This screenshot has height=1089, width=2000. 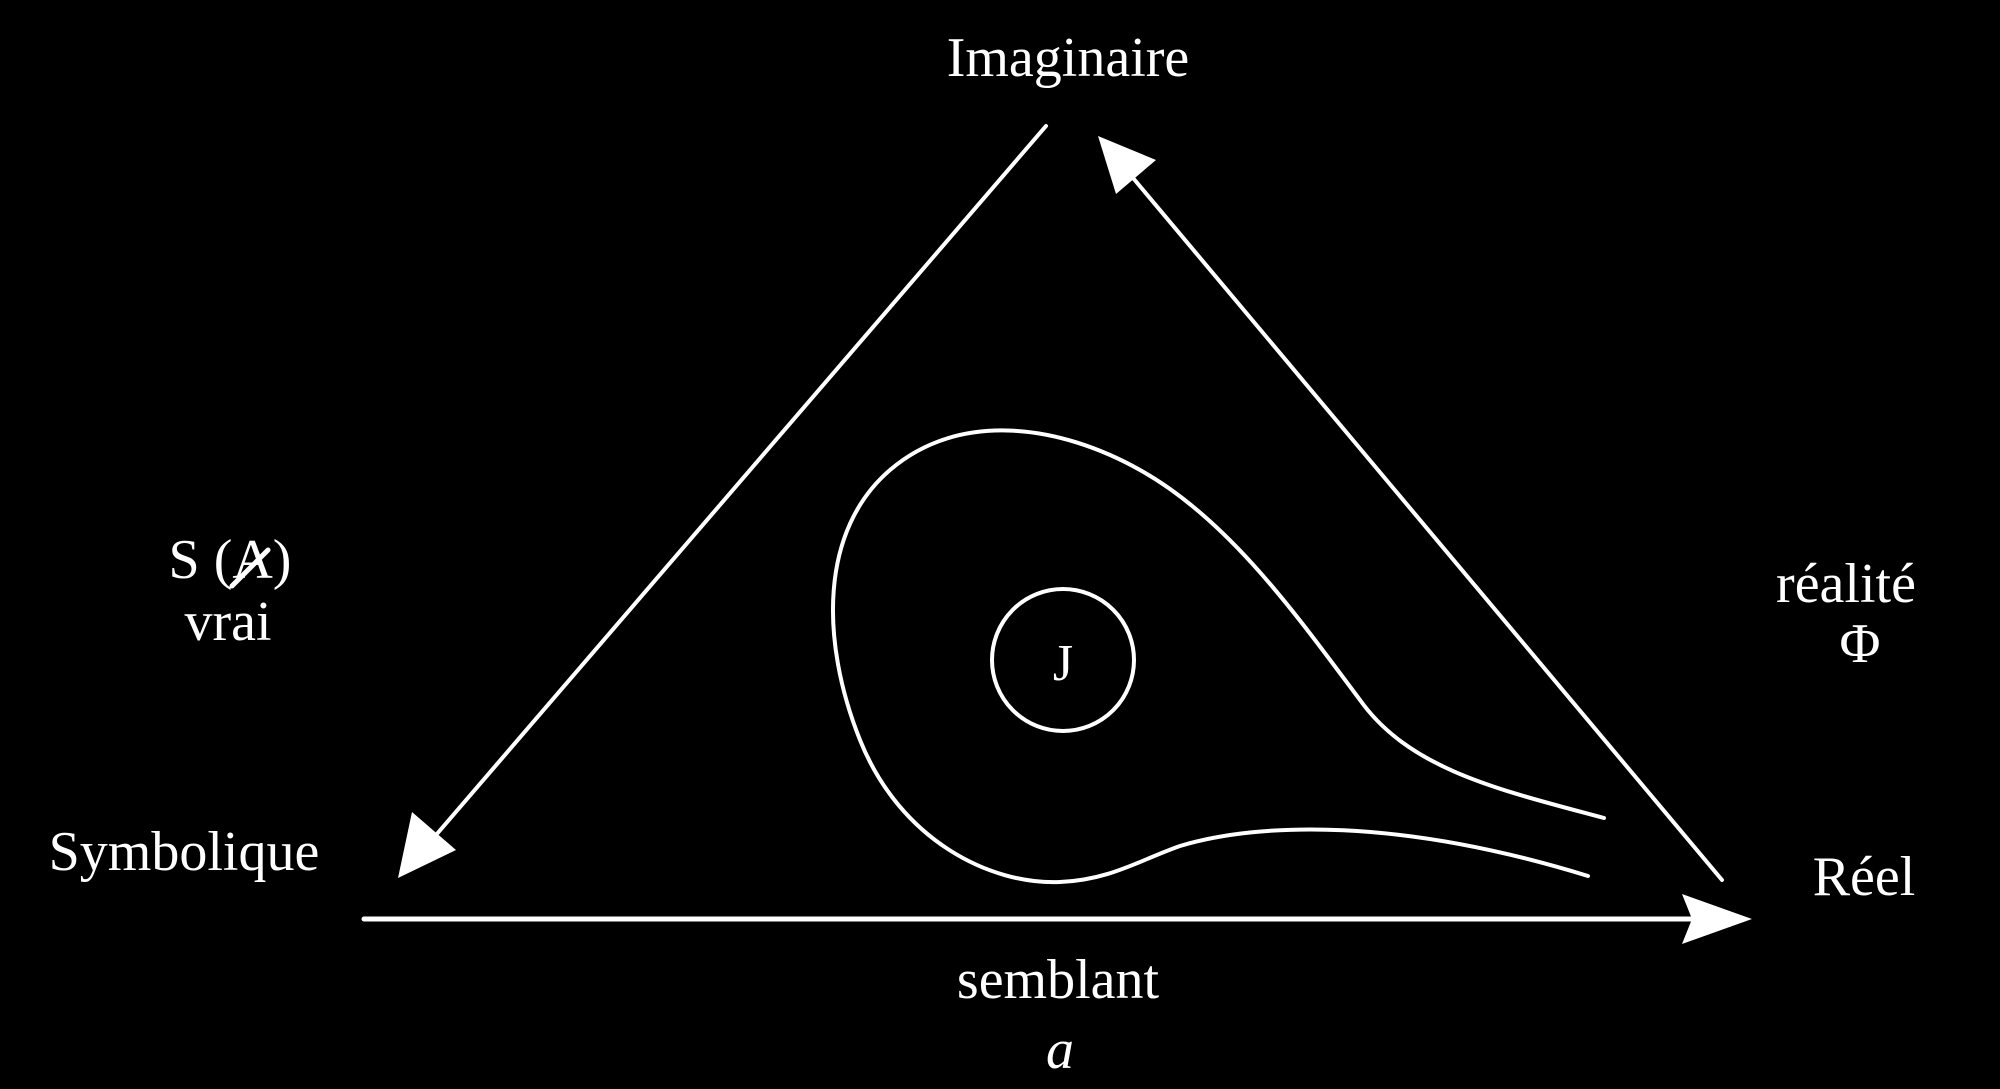 I want to click on j-label: J, so click(x=1063, y=663).